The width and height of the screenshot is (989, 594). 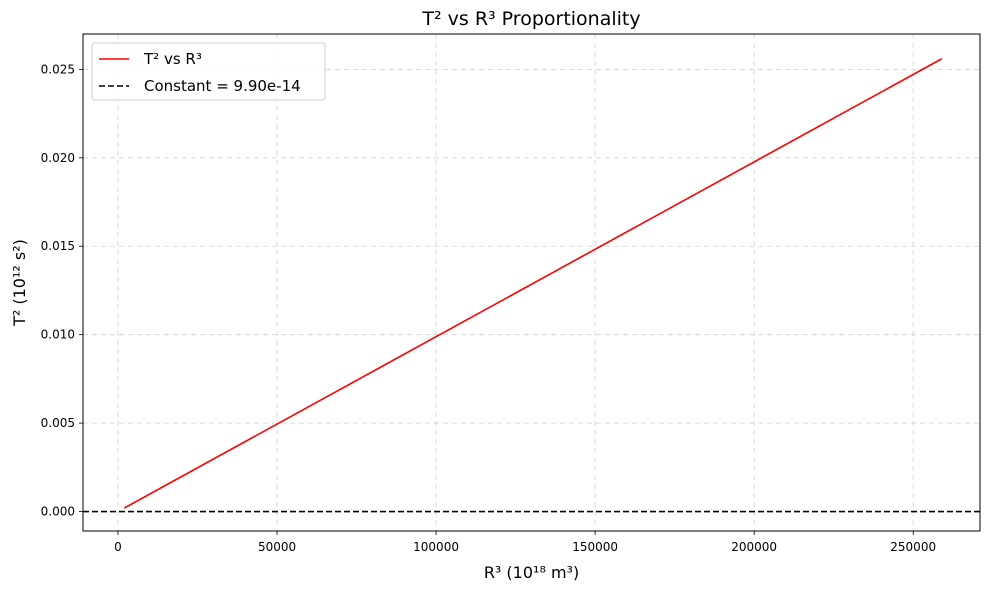 I want to click on x-tick-label: 50000, so click(x=277, y=547).